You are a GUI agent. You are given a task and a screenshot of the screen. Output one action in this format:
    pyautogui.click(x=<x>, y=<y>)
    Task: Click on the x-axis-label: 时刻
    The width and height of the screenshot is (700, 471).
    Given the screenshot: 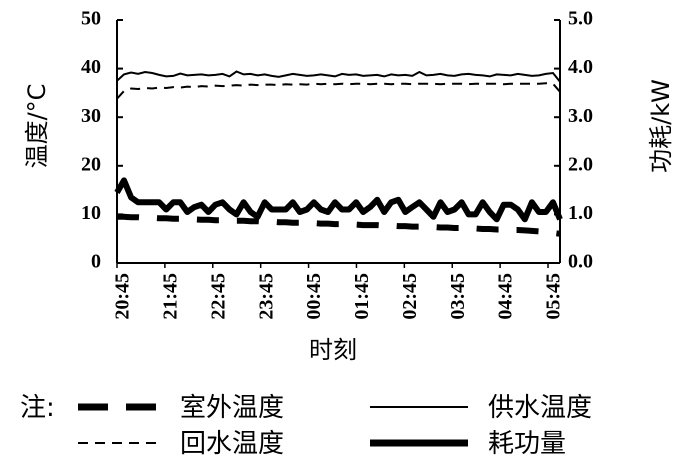 What is the action you would take?
    pyautogui.click(x=333, y=350)
    